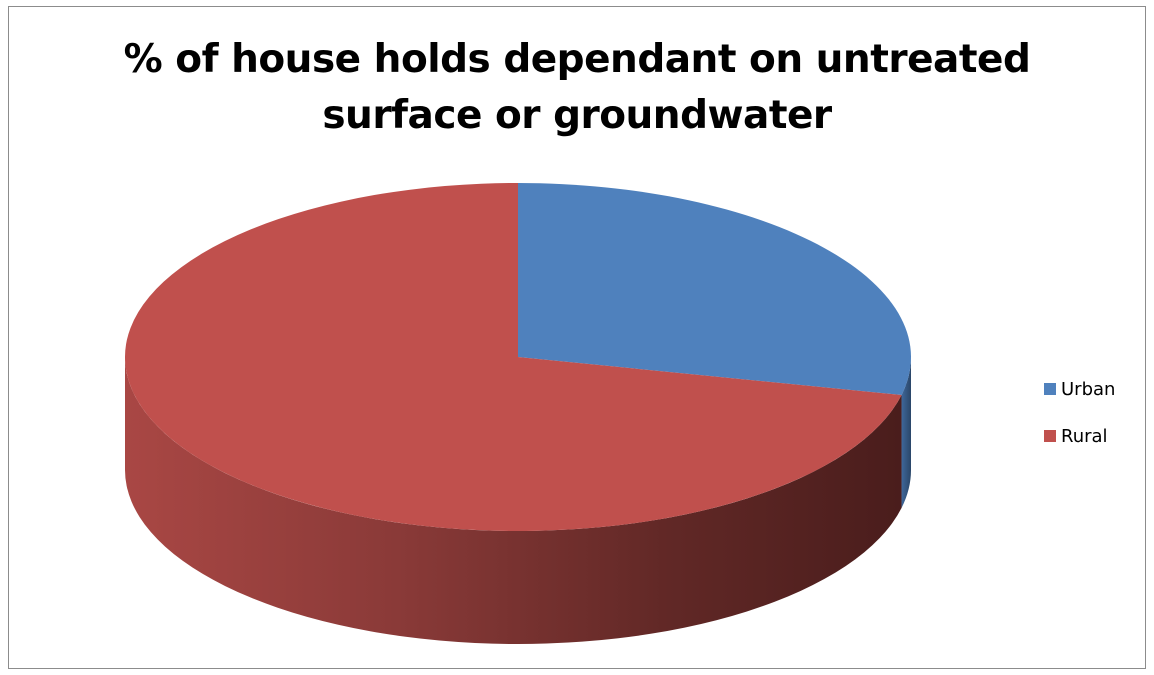 The width and height of the screenshot is (1154, 675). What do you see at coordinates (714, 289) in the screenshot?
I see `pie-slice-urban` at bounding box center [714, 289].